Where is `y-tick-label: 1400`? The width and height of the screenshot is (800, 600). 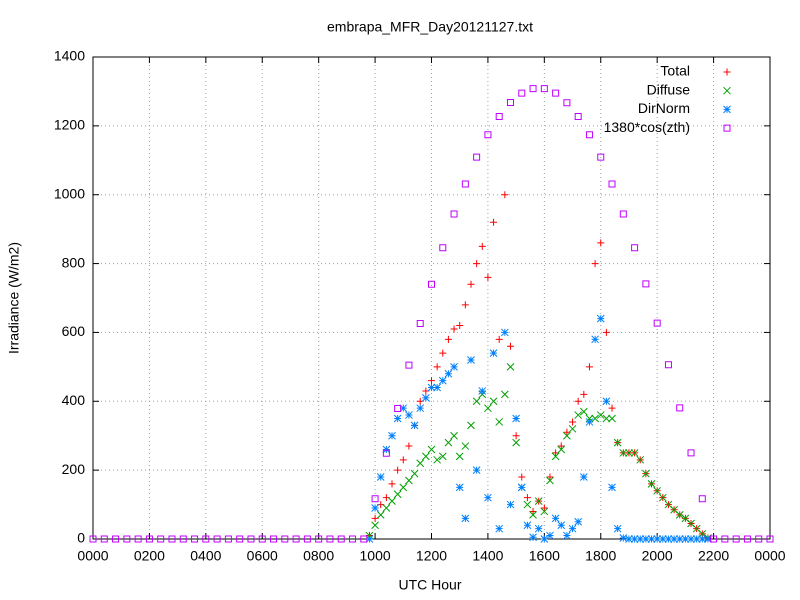 y-tick-label: 1400 is located at coordinates (69, 56).